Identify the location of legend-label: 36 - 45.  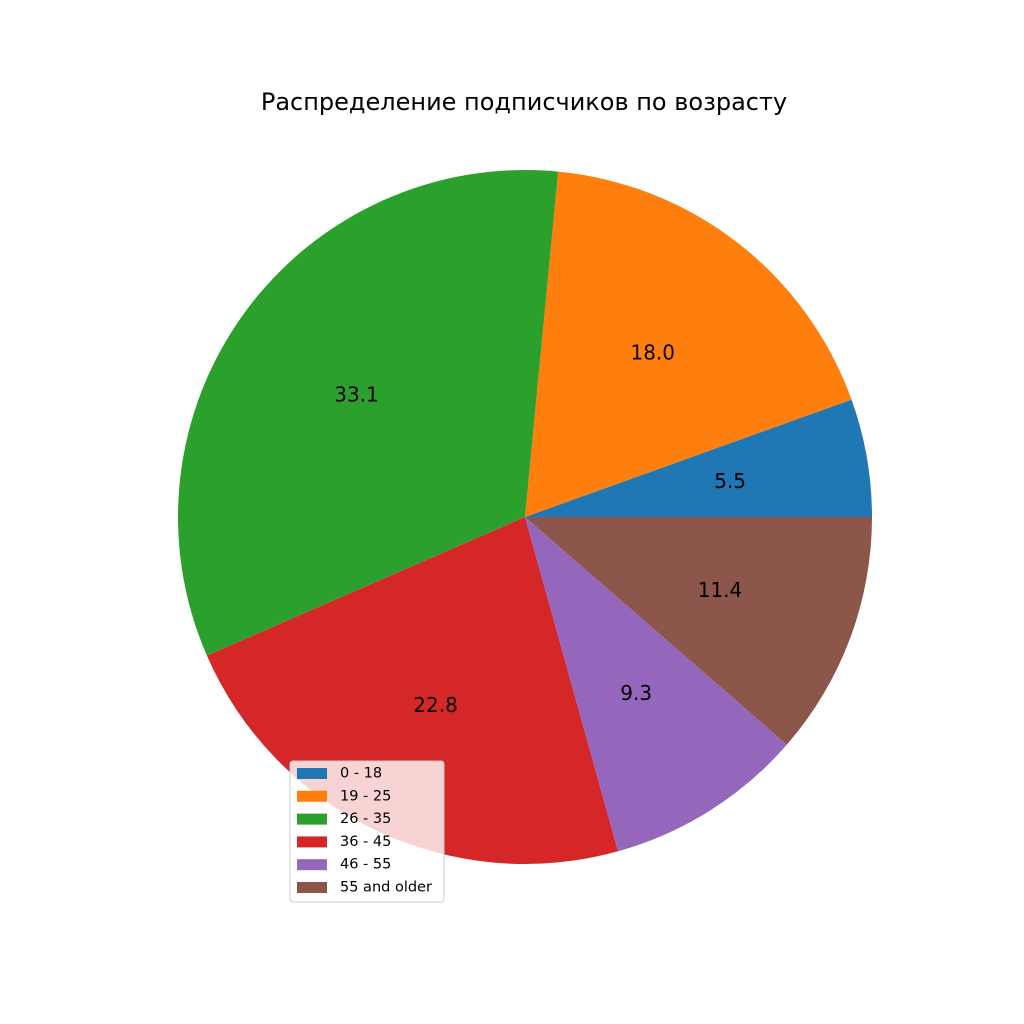
(365, 842).